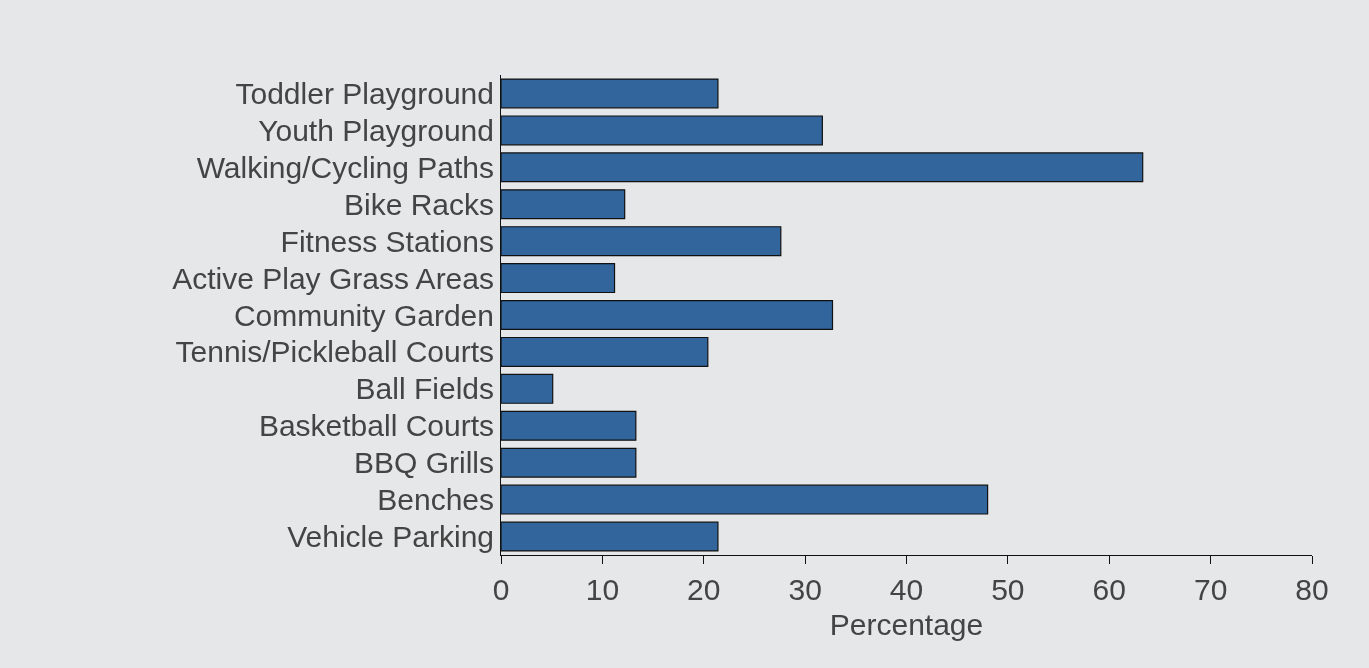  What do you see at coordinates (418, 204) in the screenshot?
I see `y-tick-label: Bike Racks` at bounding box center [418, 204].